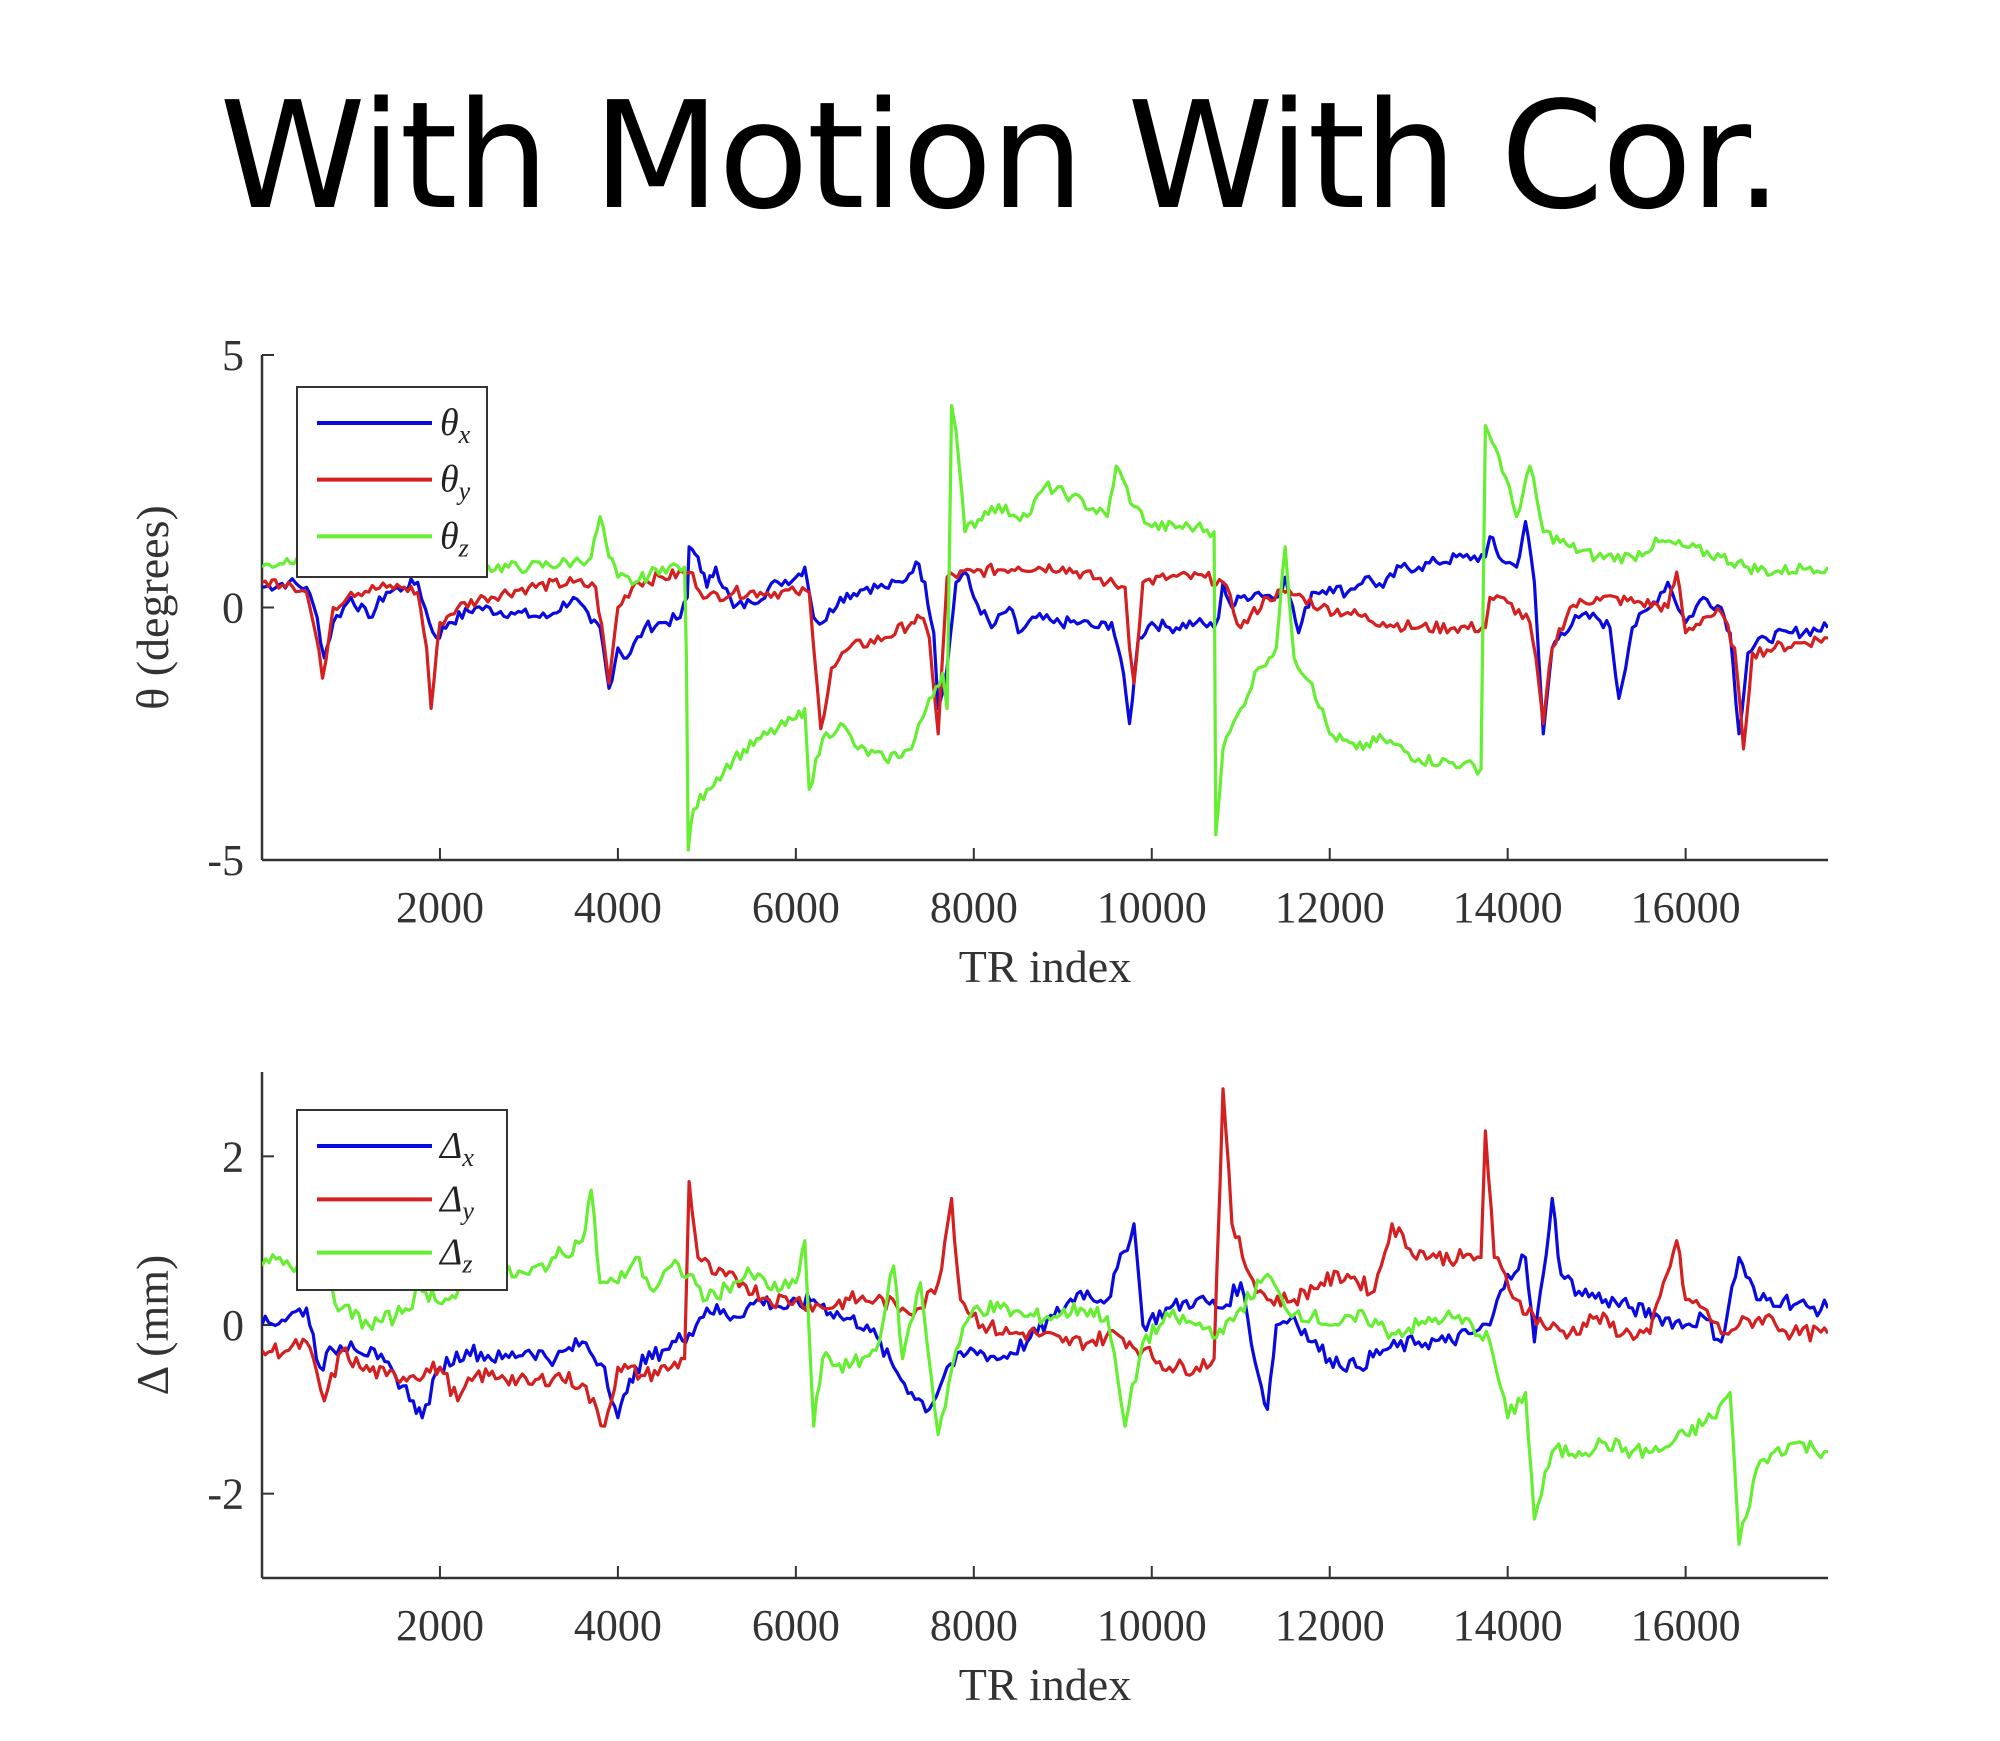 Image resolution: width=2000 pixels, height=1741 pixels. Describe the element at coordinates (456, 1148) in the screenshot. I see `legend-label: Δx` at that location.